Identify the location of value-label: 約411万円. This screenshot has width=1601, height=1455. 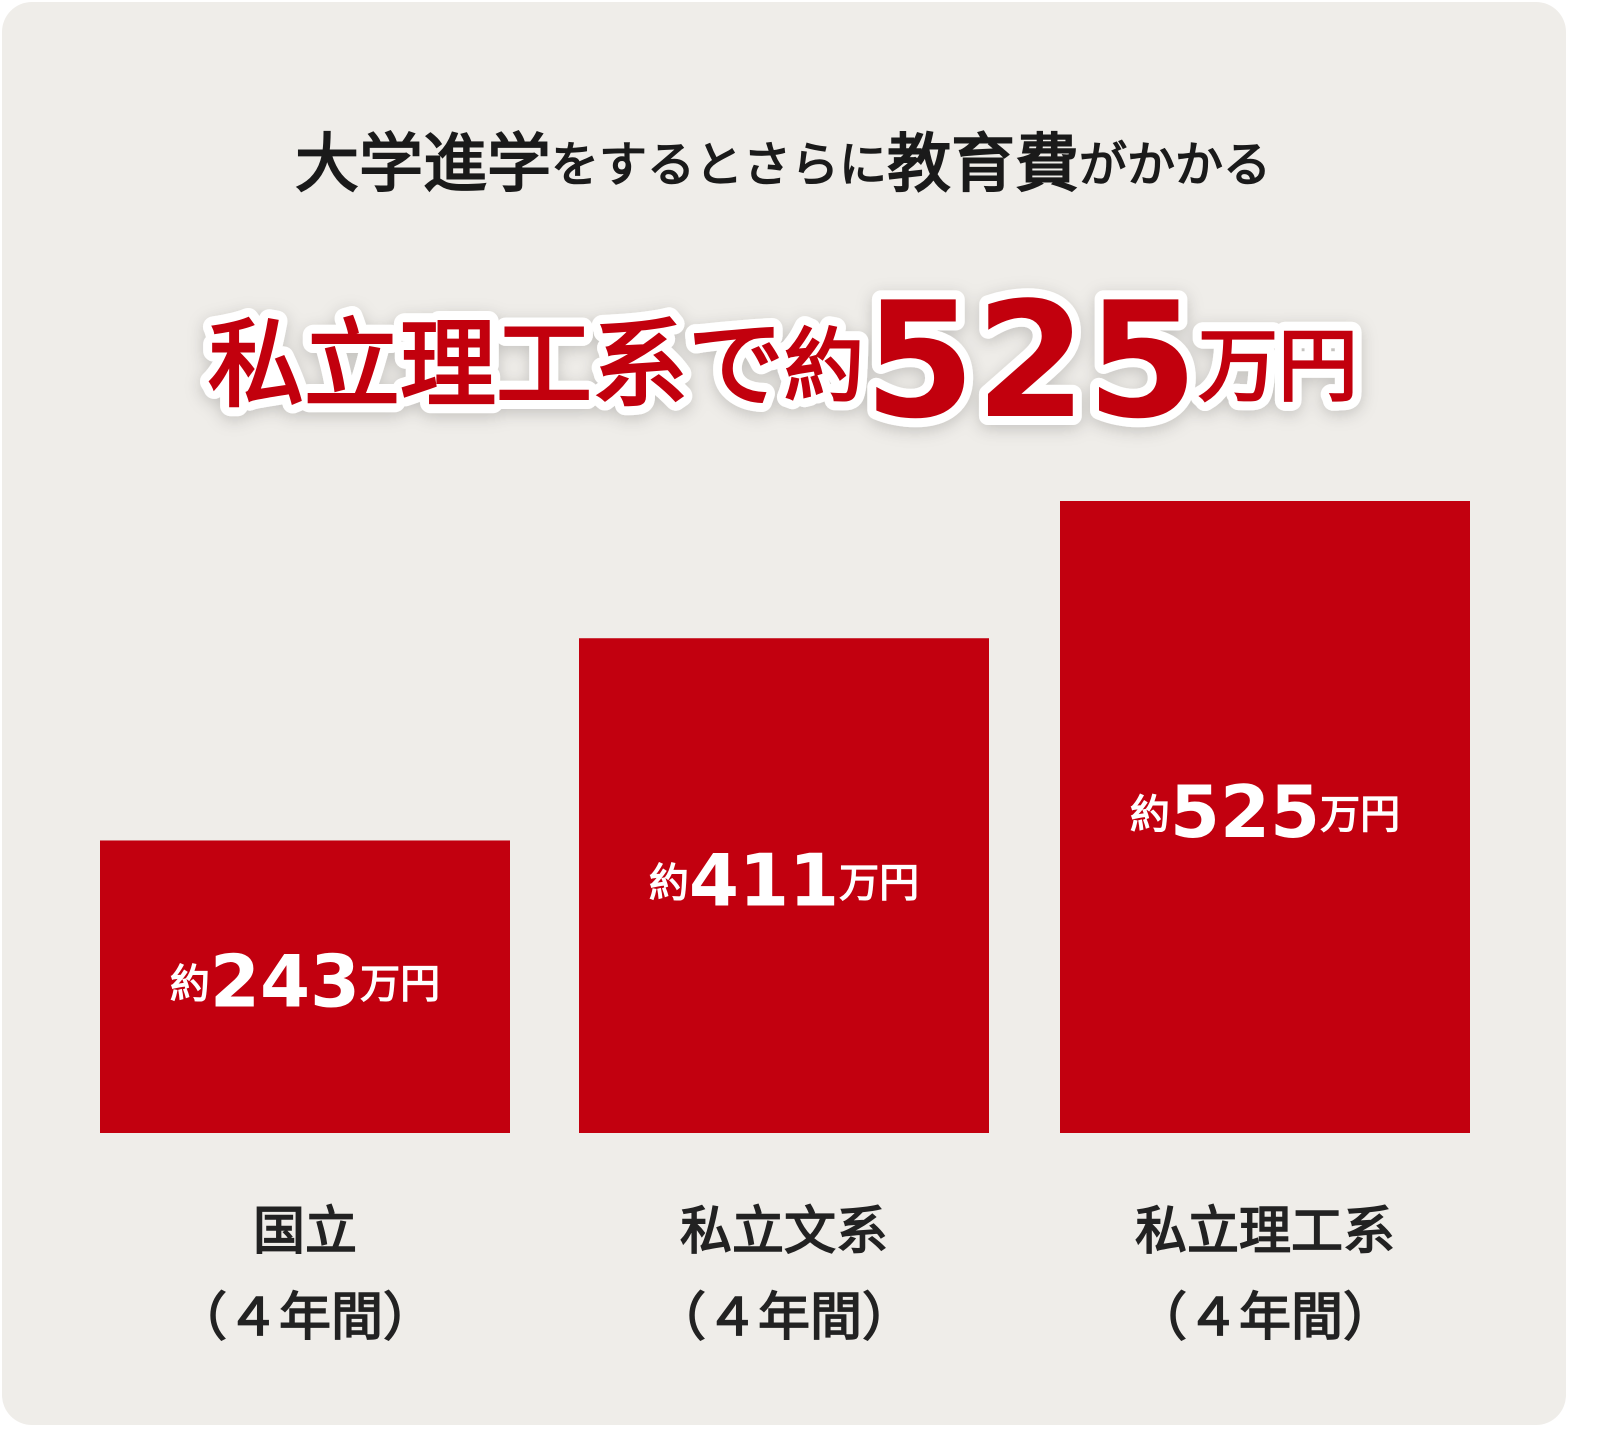
(784, 880).